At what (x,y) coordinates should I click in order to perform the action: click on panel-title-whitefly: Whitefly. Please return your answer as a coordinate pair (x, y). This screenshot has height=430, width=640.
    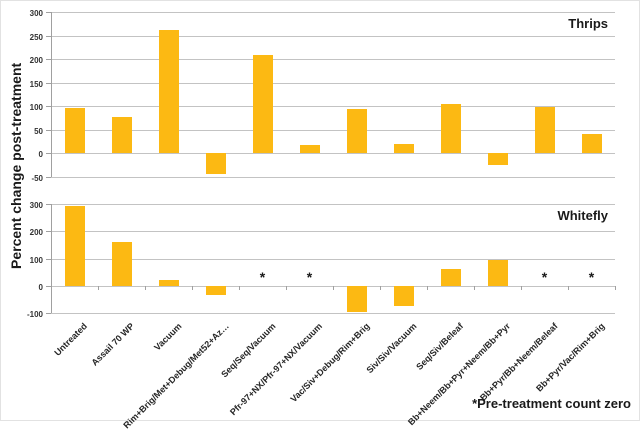
    Looking at the image, I should click on (582, 215).